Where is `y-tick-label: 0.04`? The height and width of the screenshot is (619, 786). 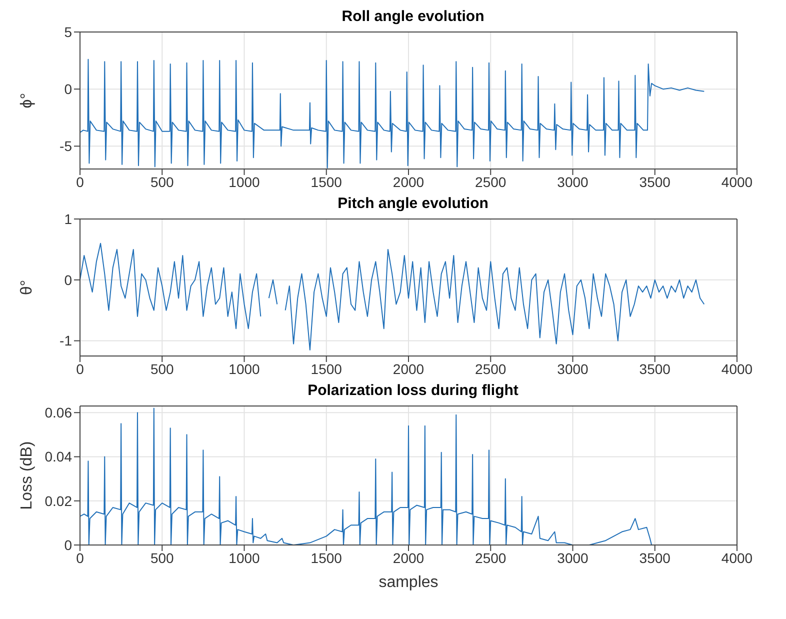 y-tick-label: 0.04 is located at coordinates (58, 456).